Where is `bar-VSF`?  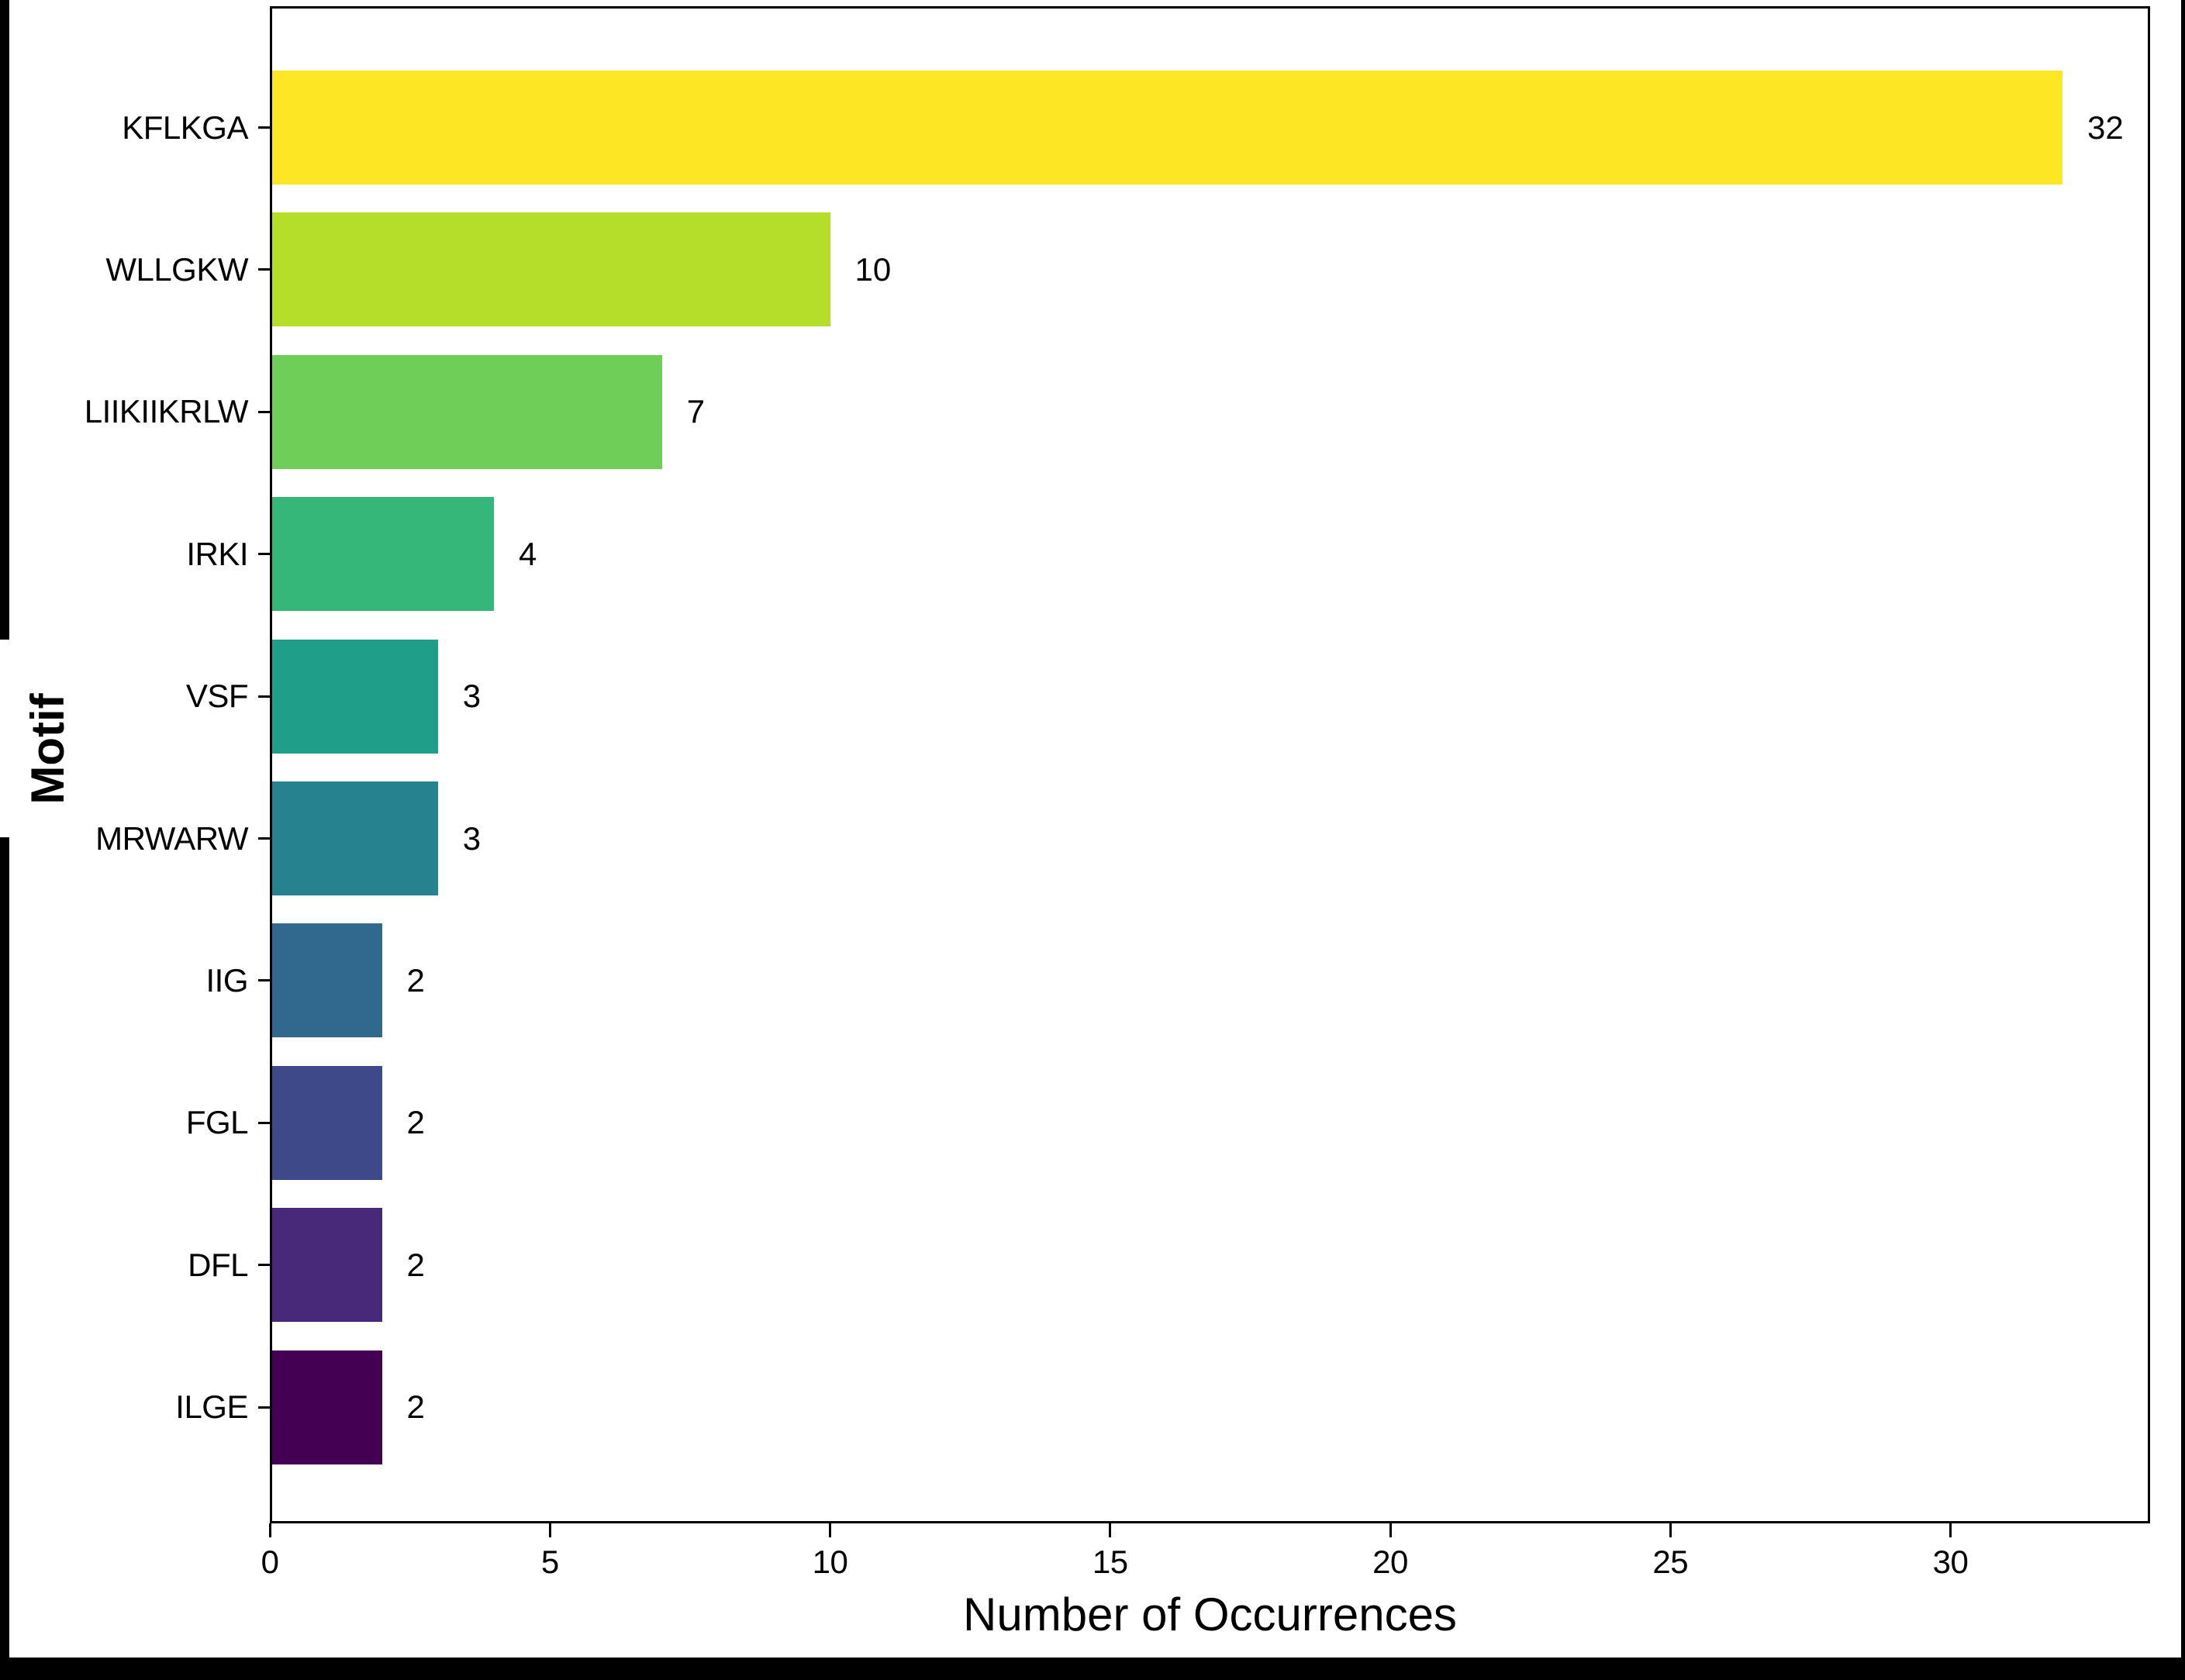
bar-VSF is located at coordinates (354, 697).